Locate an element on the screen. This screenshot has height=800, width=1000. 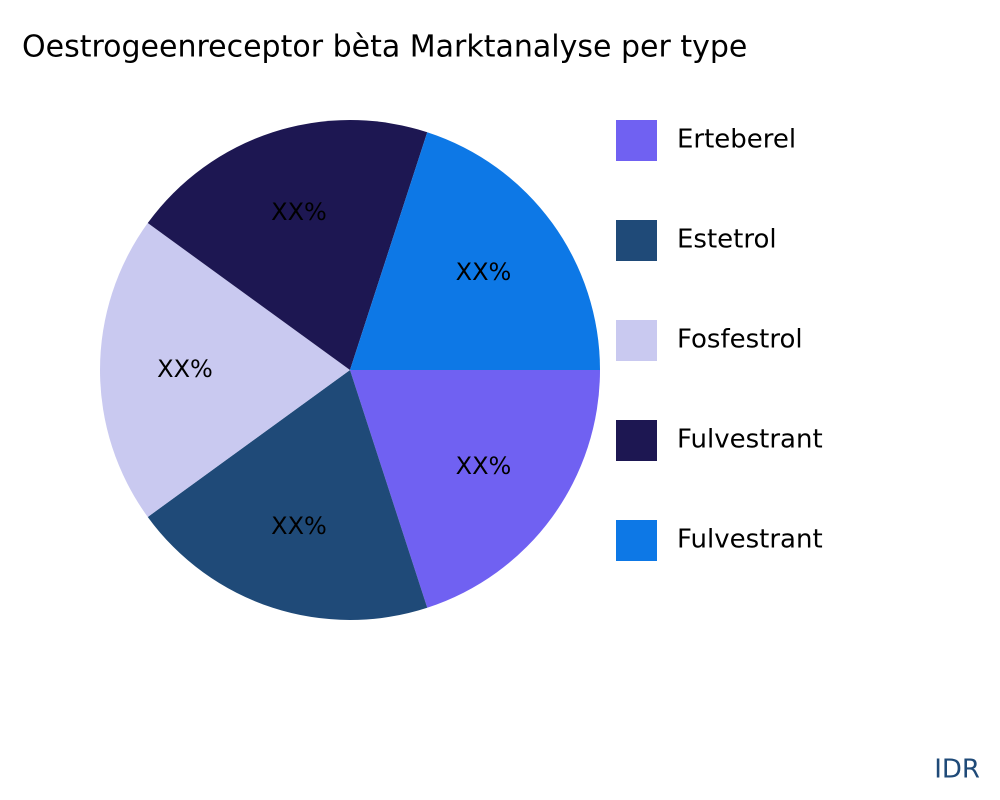
legend-label: Estetrol is located at coordinates (727, 240).